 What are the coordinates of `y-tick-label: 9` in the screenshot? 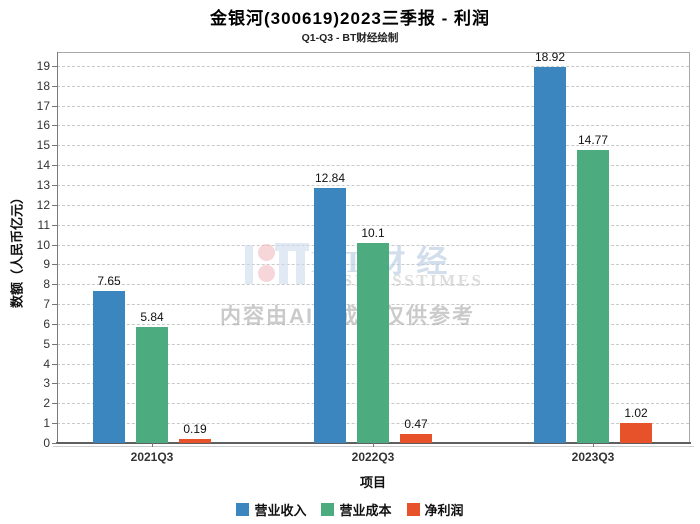 It's located at (46, 264).